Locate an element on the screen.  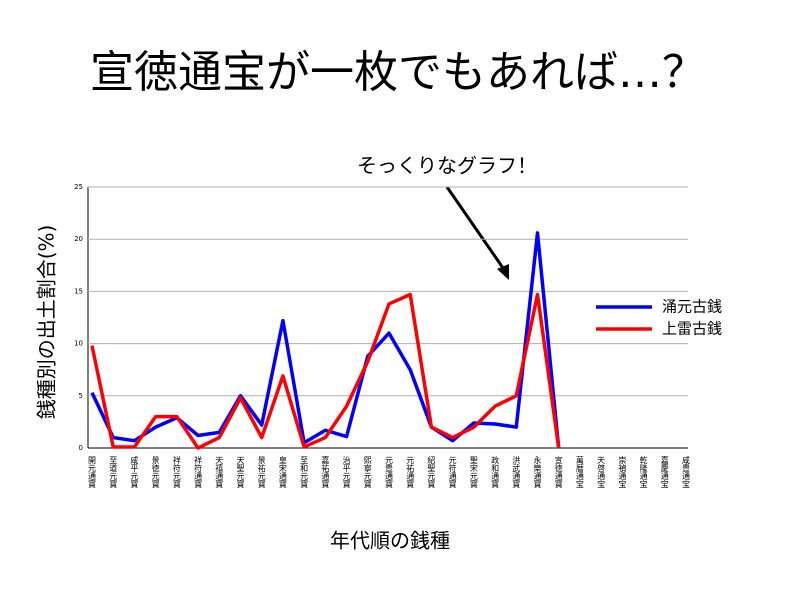
x-tick-label: 永樂通寶 is located at coordinates (537, 472).